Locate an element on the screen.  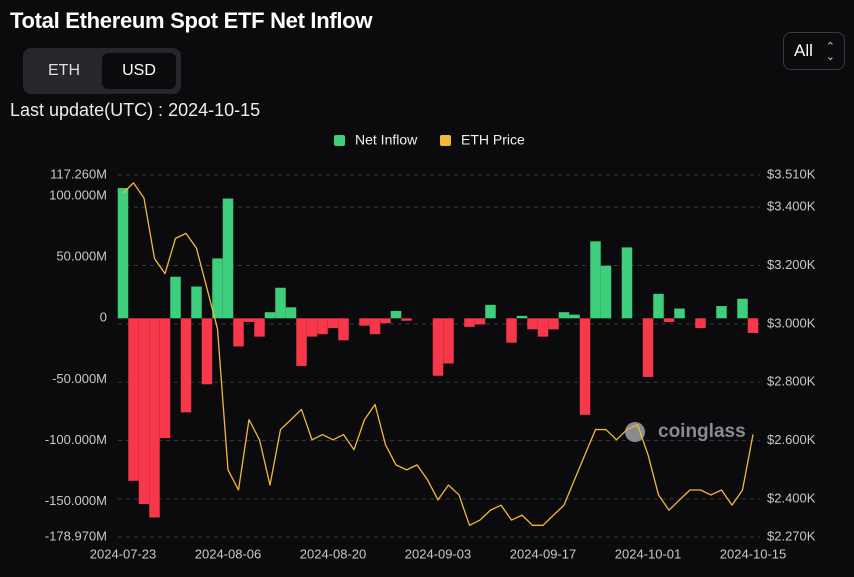
y2-tick-label: $2.800K is located at coordinates (791, 381).